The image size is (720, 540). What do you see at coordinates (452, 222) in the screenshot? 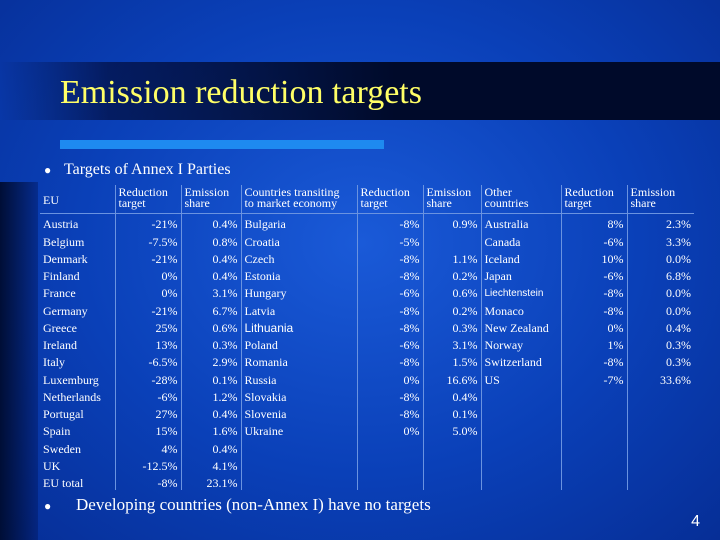
I see `cell-transit-share: 0.9%` at bounding box center [452, 222].